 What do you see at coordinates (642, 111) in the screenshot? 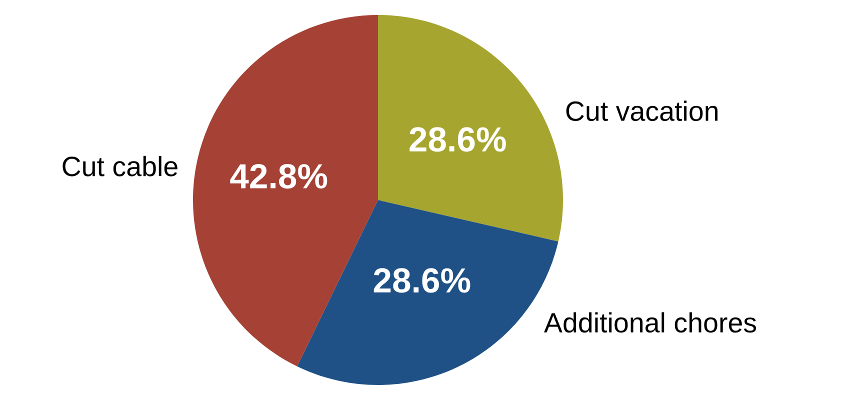
I see `slice-label: Cut vacation` at bounding box center [642, 111].